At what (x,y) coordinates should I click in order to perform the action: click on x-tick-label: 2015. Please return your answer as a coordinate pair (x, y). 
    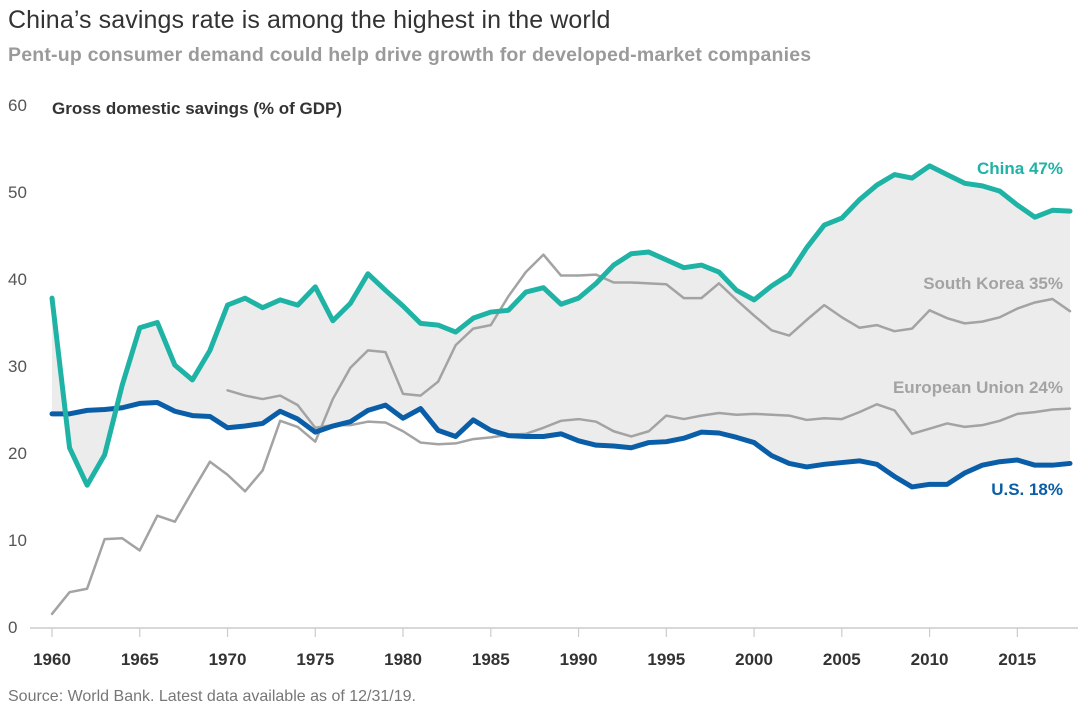
    Looking at the image, I should click on (1017, 659).